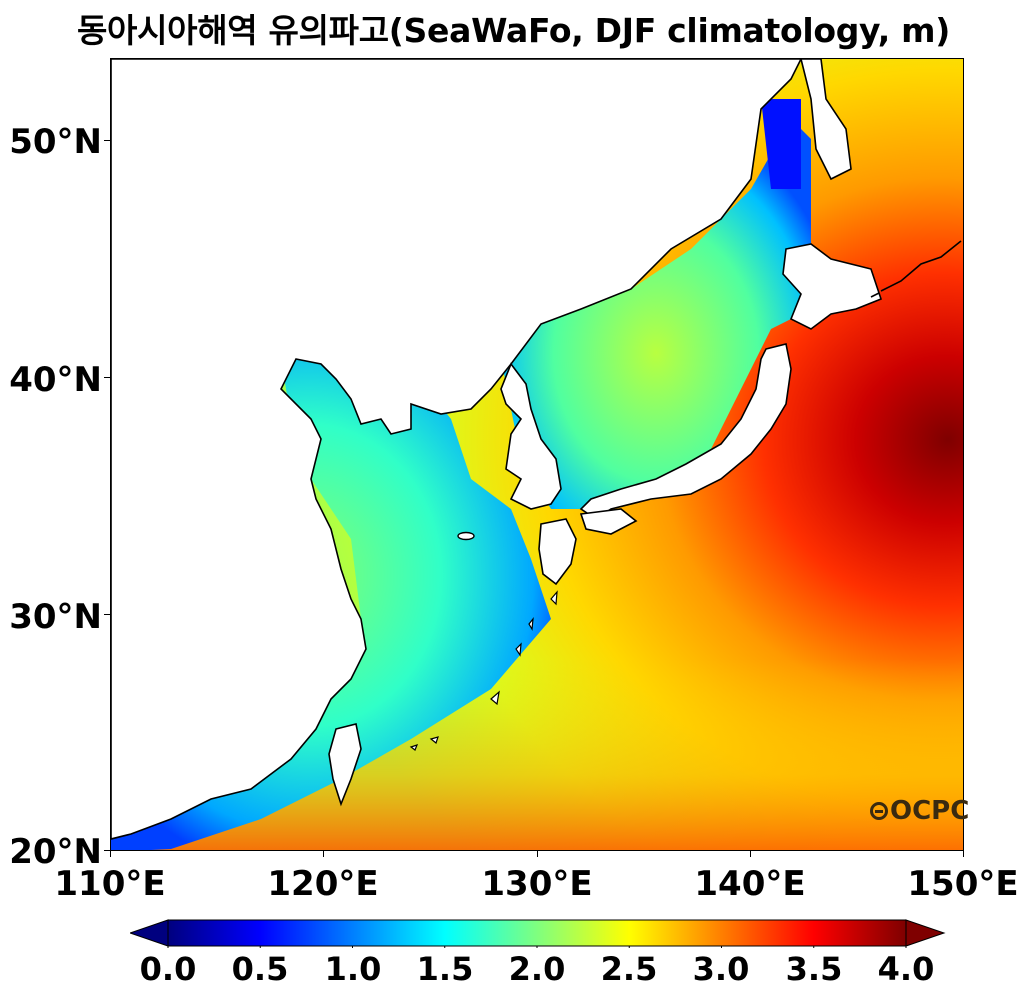  What do you see at coordinates (826, 120) in the screenshot?
I see `sakhalin-island` at bounding box center [826, 120].